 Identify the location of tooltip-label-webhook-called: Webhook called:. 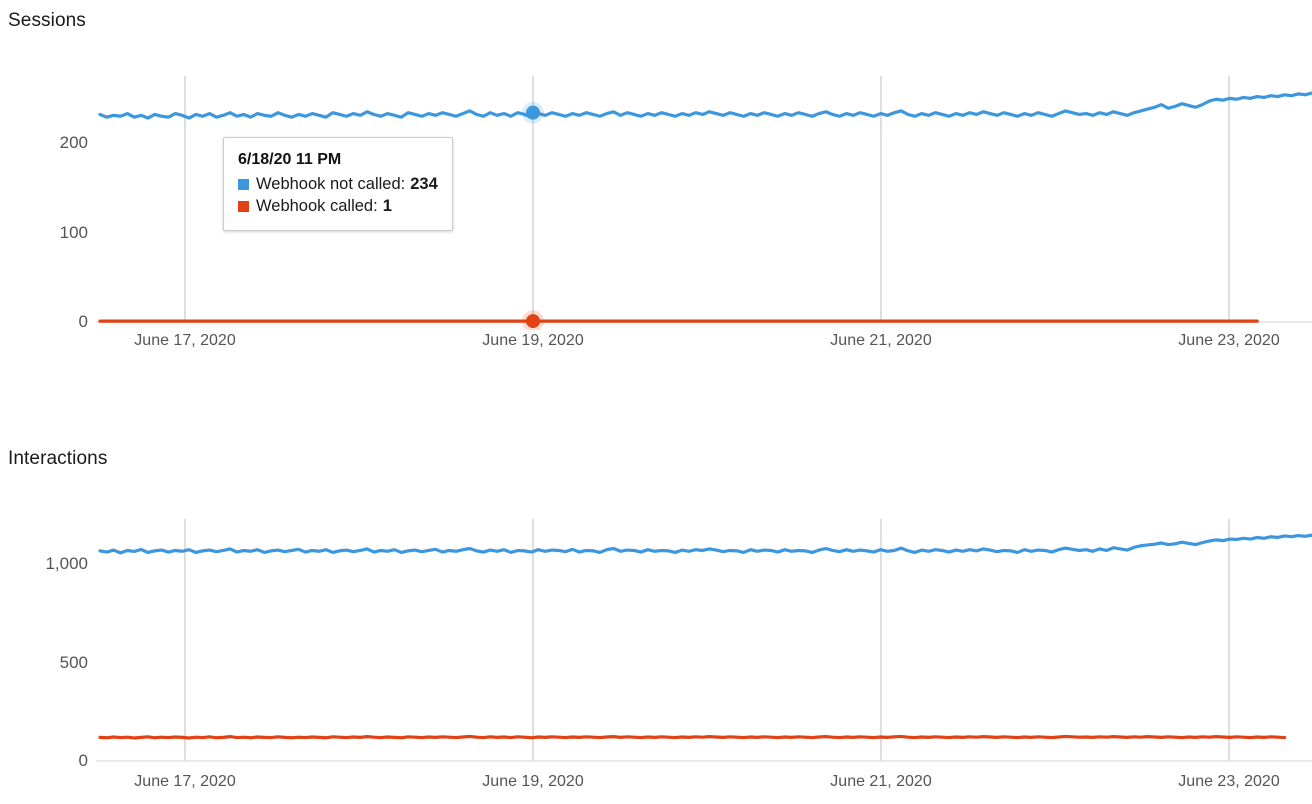
(317, 205).